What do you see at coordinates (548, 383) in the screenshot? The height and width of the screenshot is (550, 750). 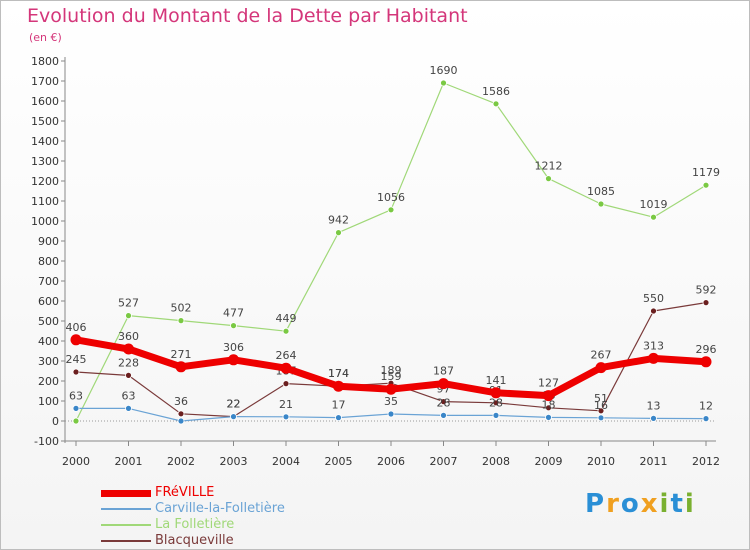 I see `data-label: 127` at bounding box center [548, 383].